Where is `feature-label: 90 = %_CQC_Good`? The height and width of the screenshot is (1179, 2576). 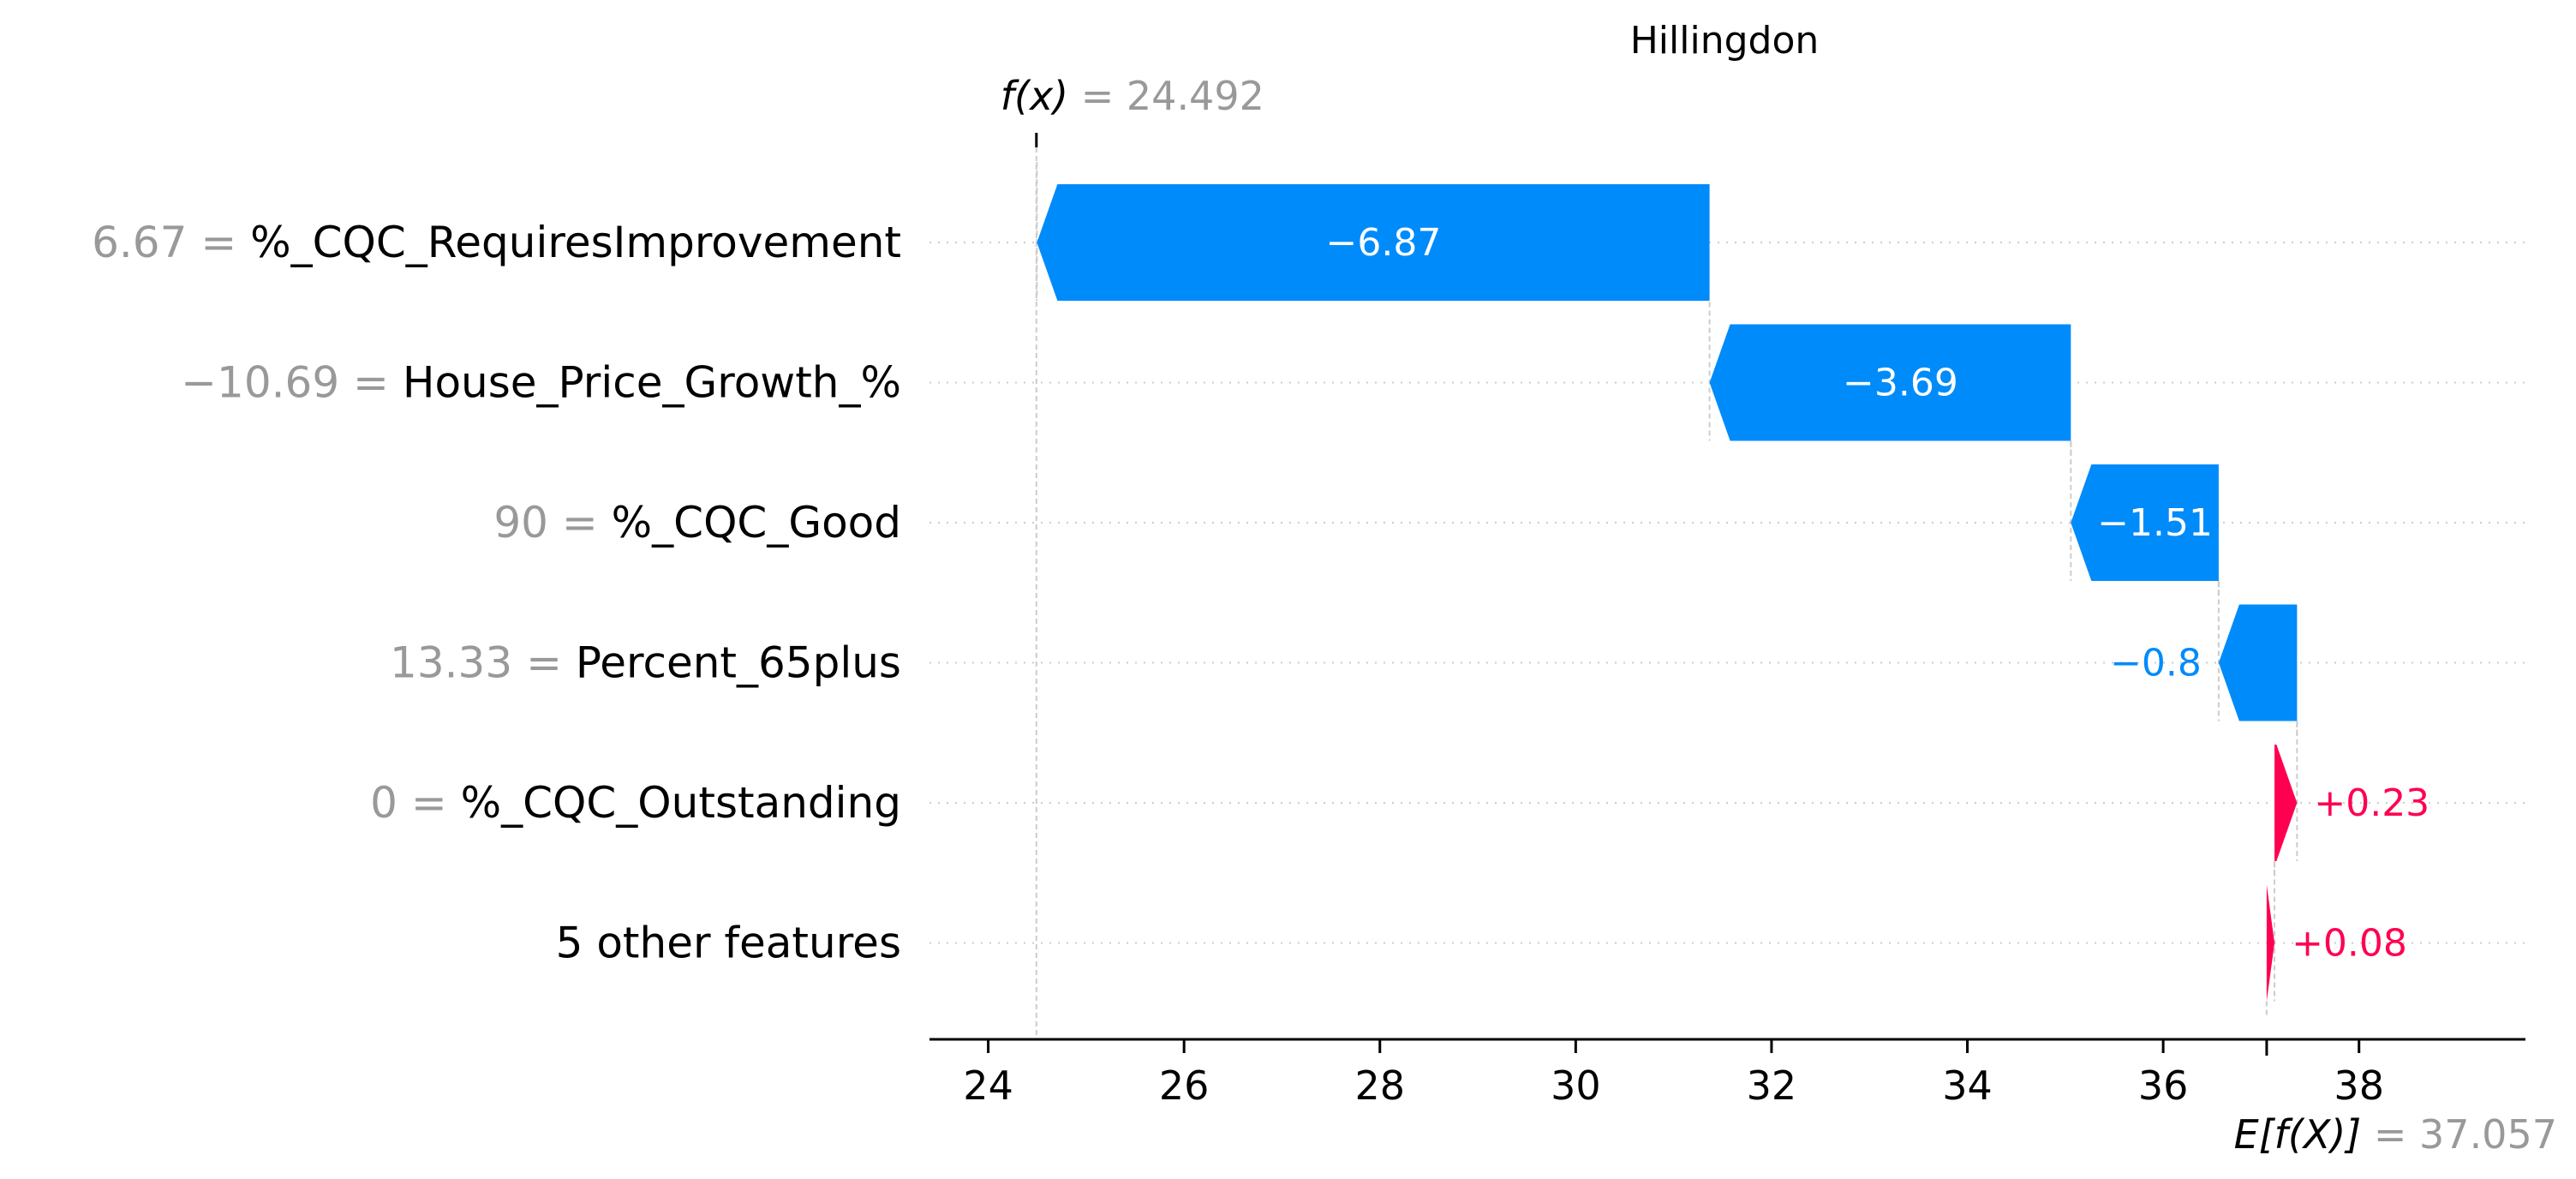 feature-label: 90 = %_CQC_Good is located at coordinates (697, 523).